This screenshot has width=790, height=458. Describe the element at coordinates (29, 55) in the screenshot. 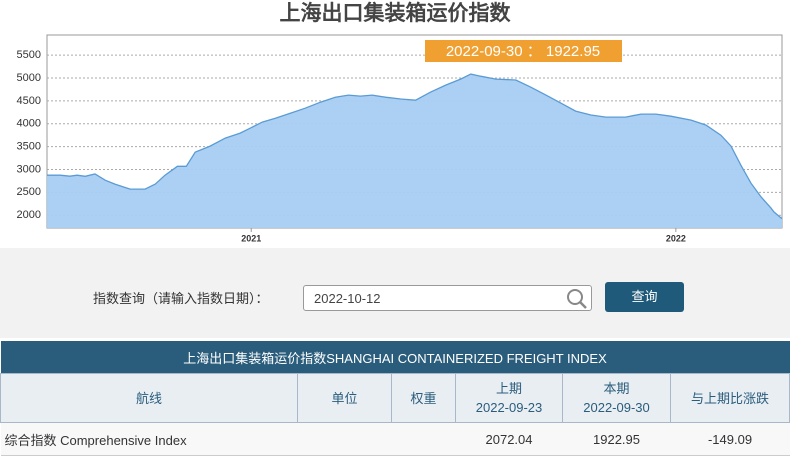

I see `y-tick-label: 5500` at that location.